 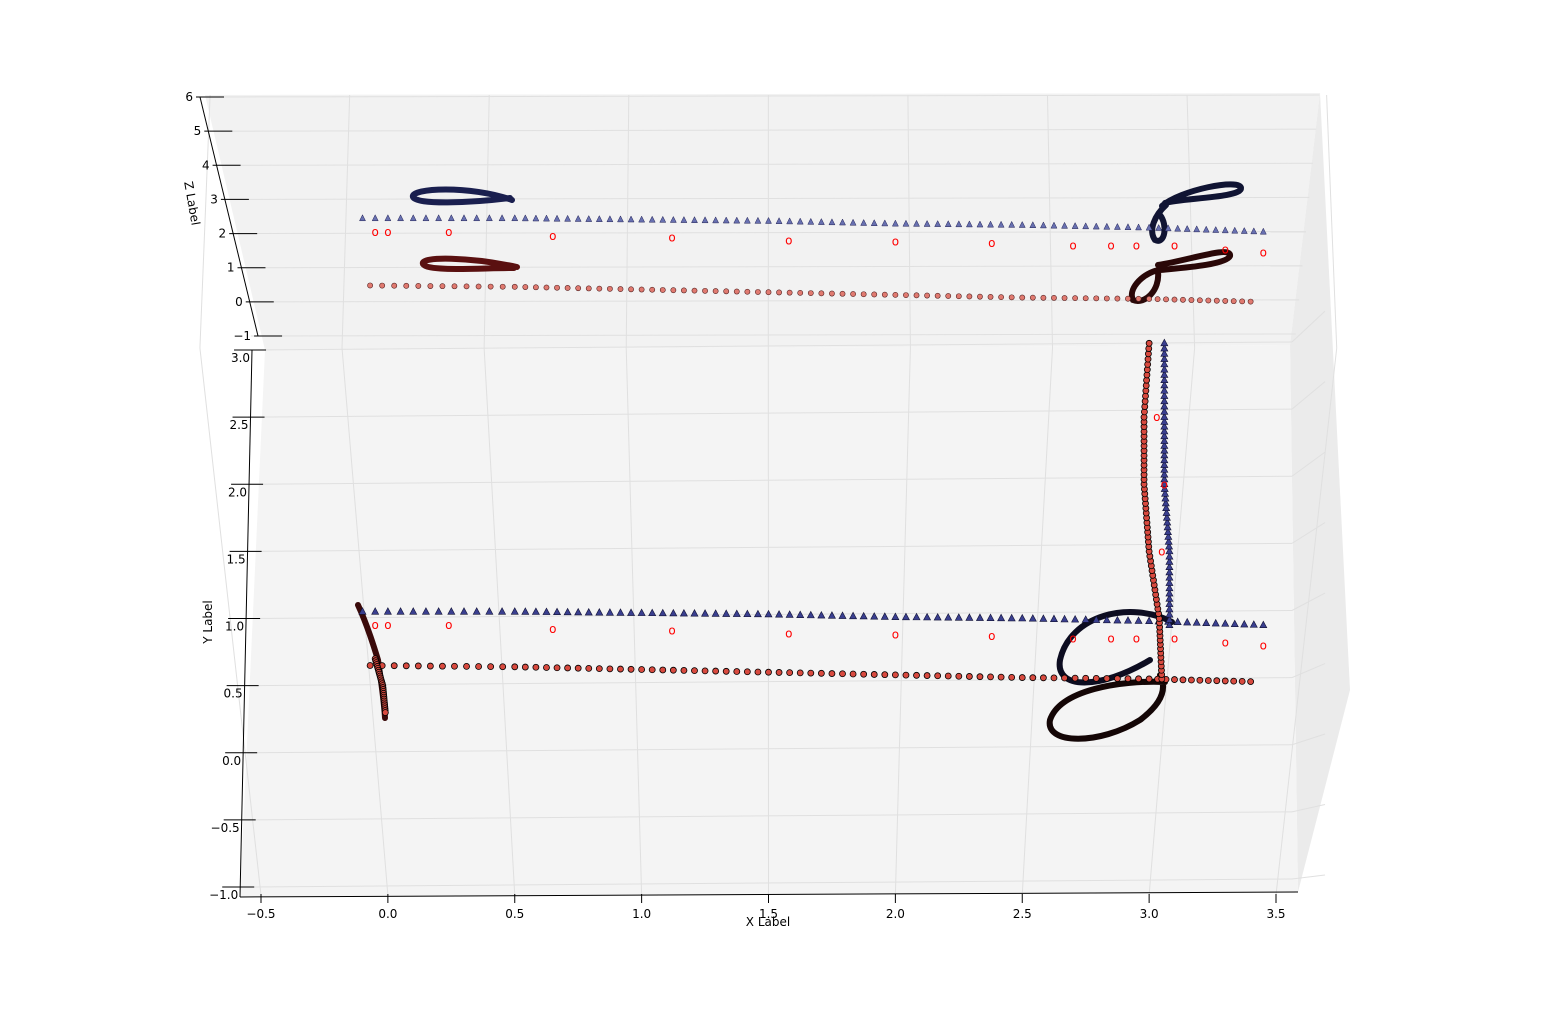 What do you see at coordinates (230, 621) in the screenshot?
I see `x-grid-line` at bounding box center [230, 621].